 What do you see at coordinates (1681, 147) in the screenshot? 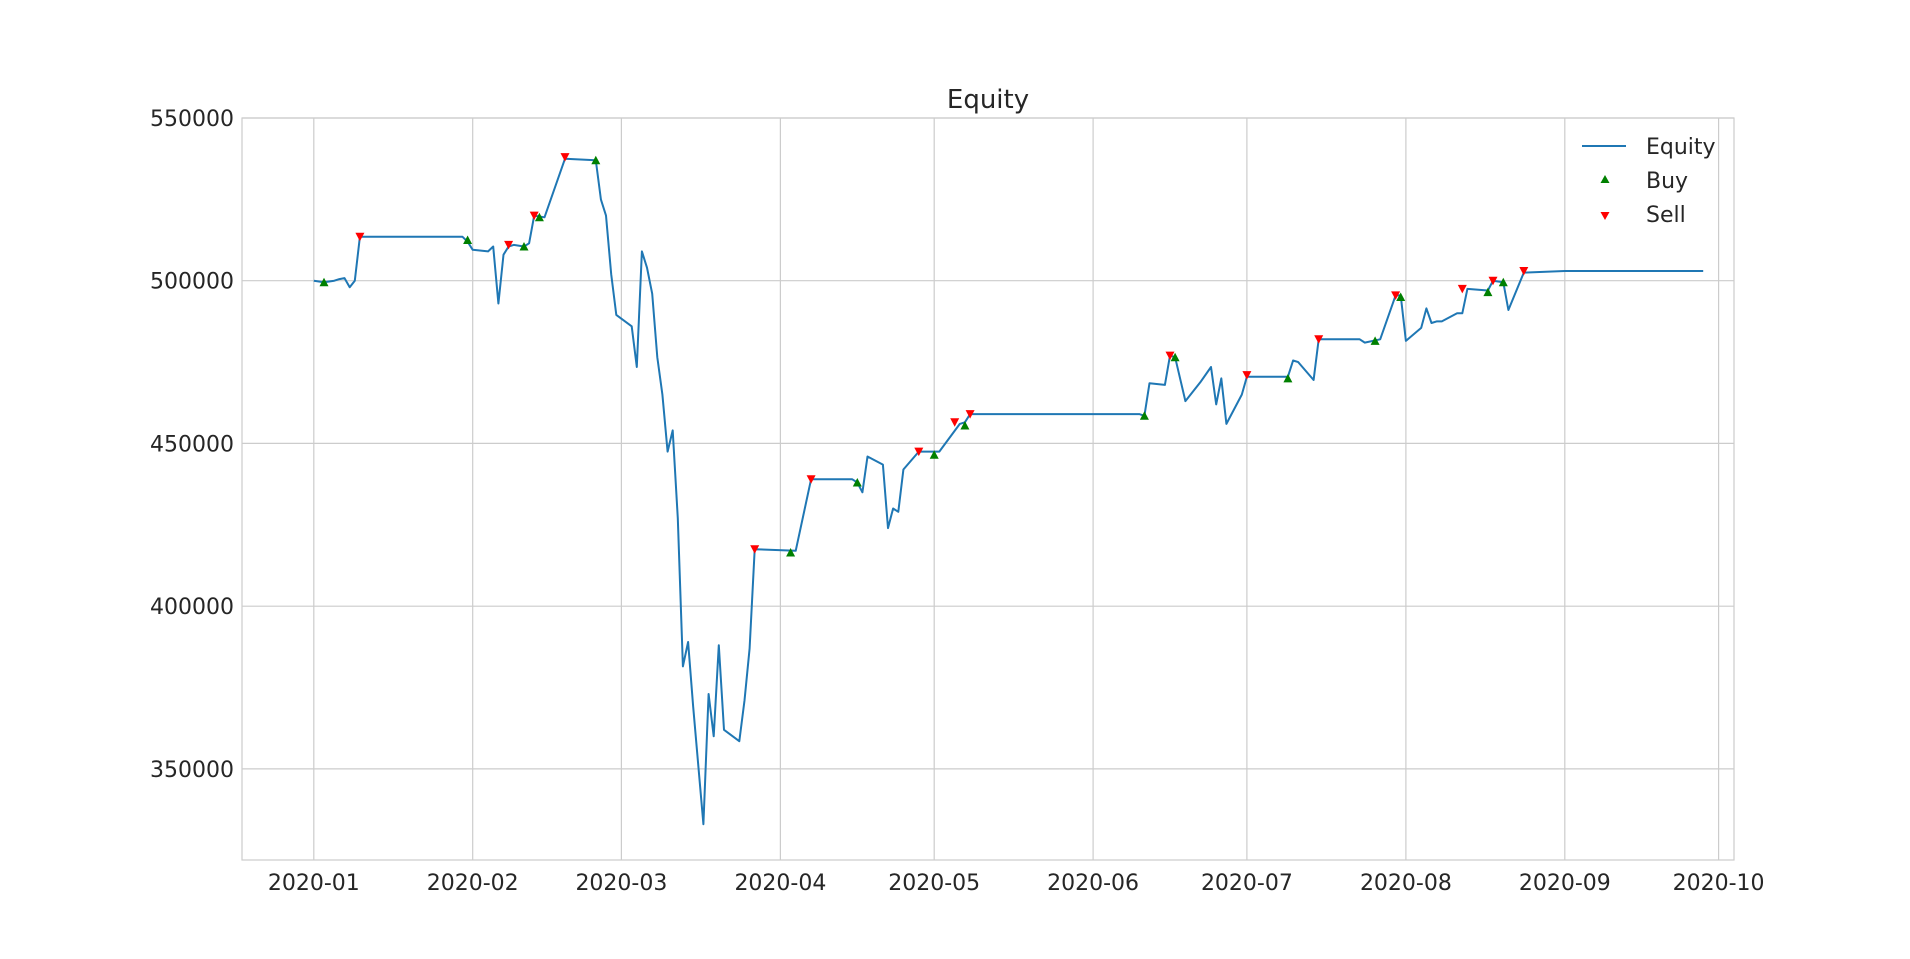
I see `legend-equity-label: Equity` at bounding box center [1681, 147].